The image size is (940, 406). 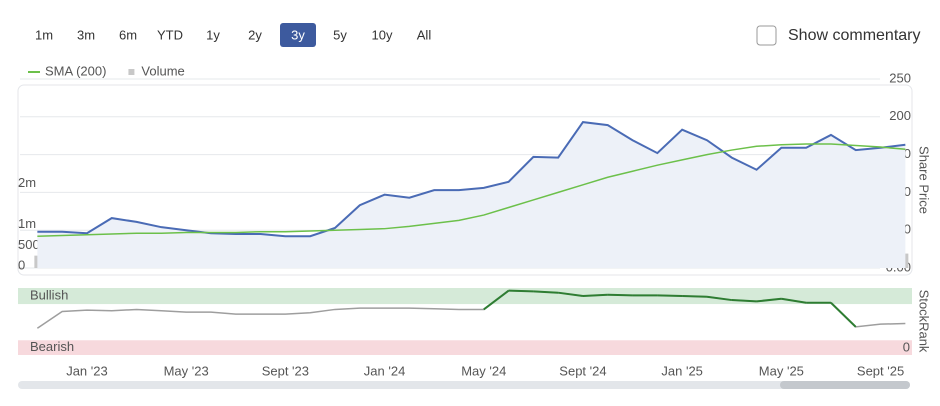 What do you see at coordinates (766, 35) in the screenshot?
I see `commentary-checkbox` at bounding box center [766, 35].